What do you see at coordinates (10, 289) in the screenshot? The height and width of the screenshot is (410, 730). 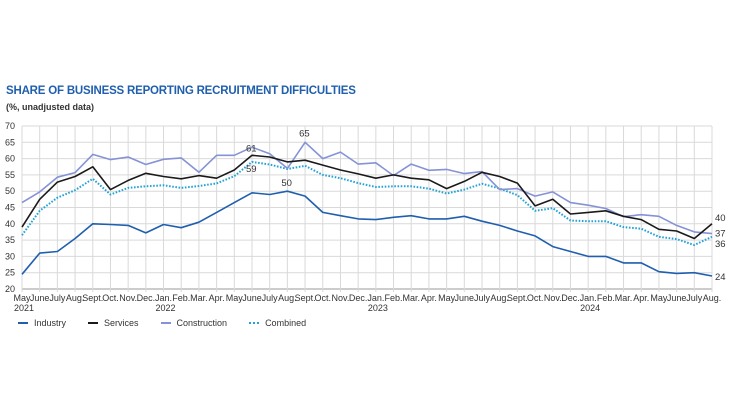 I see `y-tick-label: 20` at bounding box center [10, 289].